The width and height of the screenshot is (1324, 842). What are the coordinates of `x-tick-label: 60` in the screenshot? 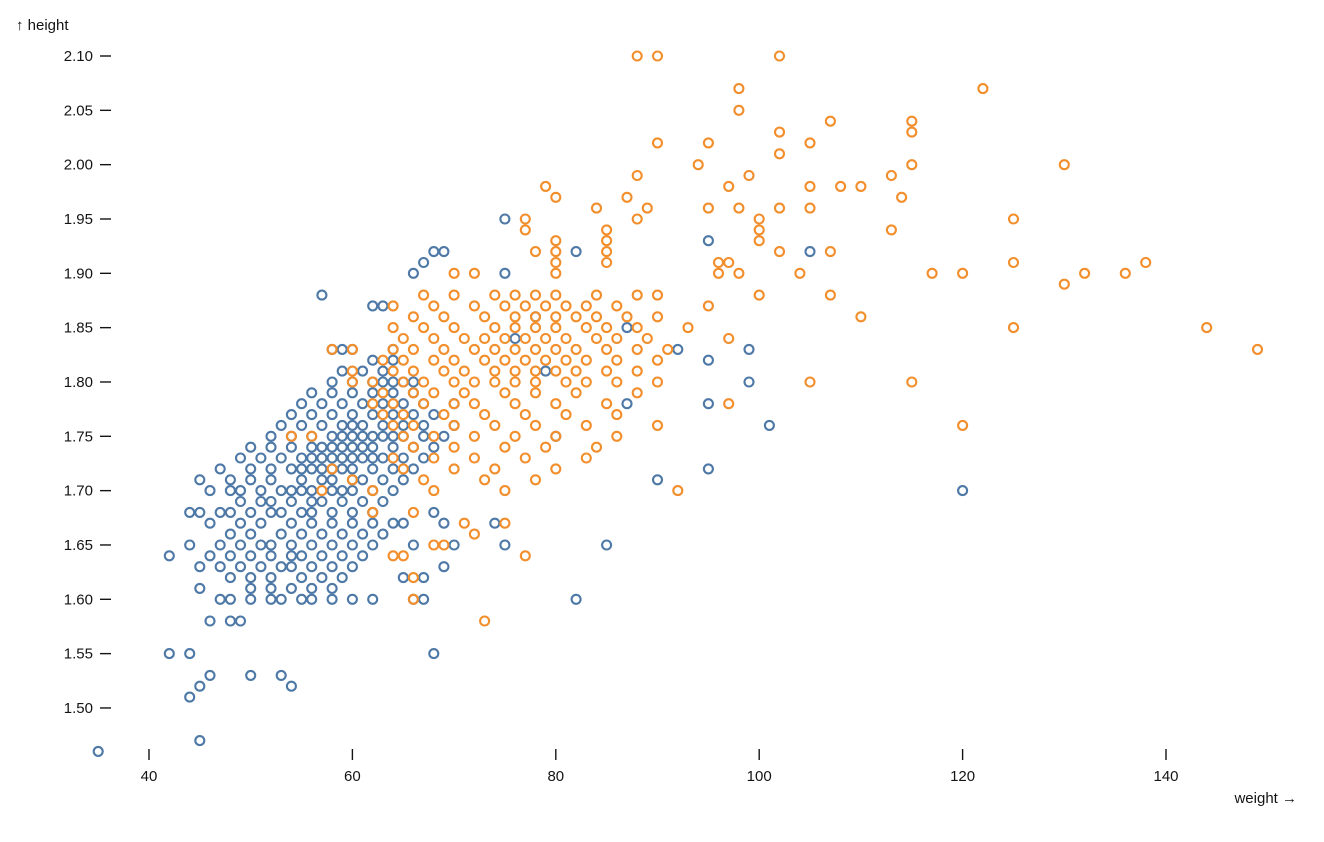 It's located at (352, 776).